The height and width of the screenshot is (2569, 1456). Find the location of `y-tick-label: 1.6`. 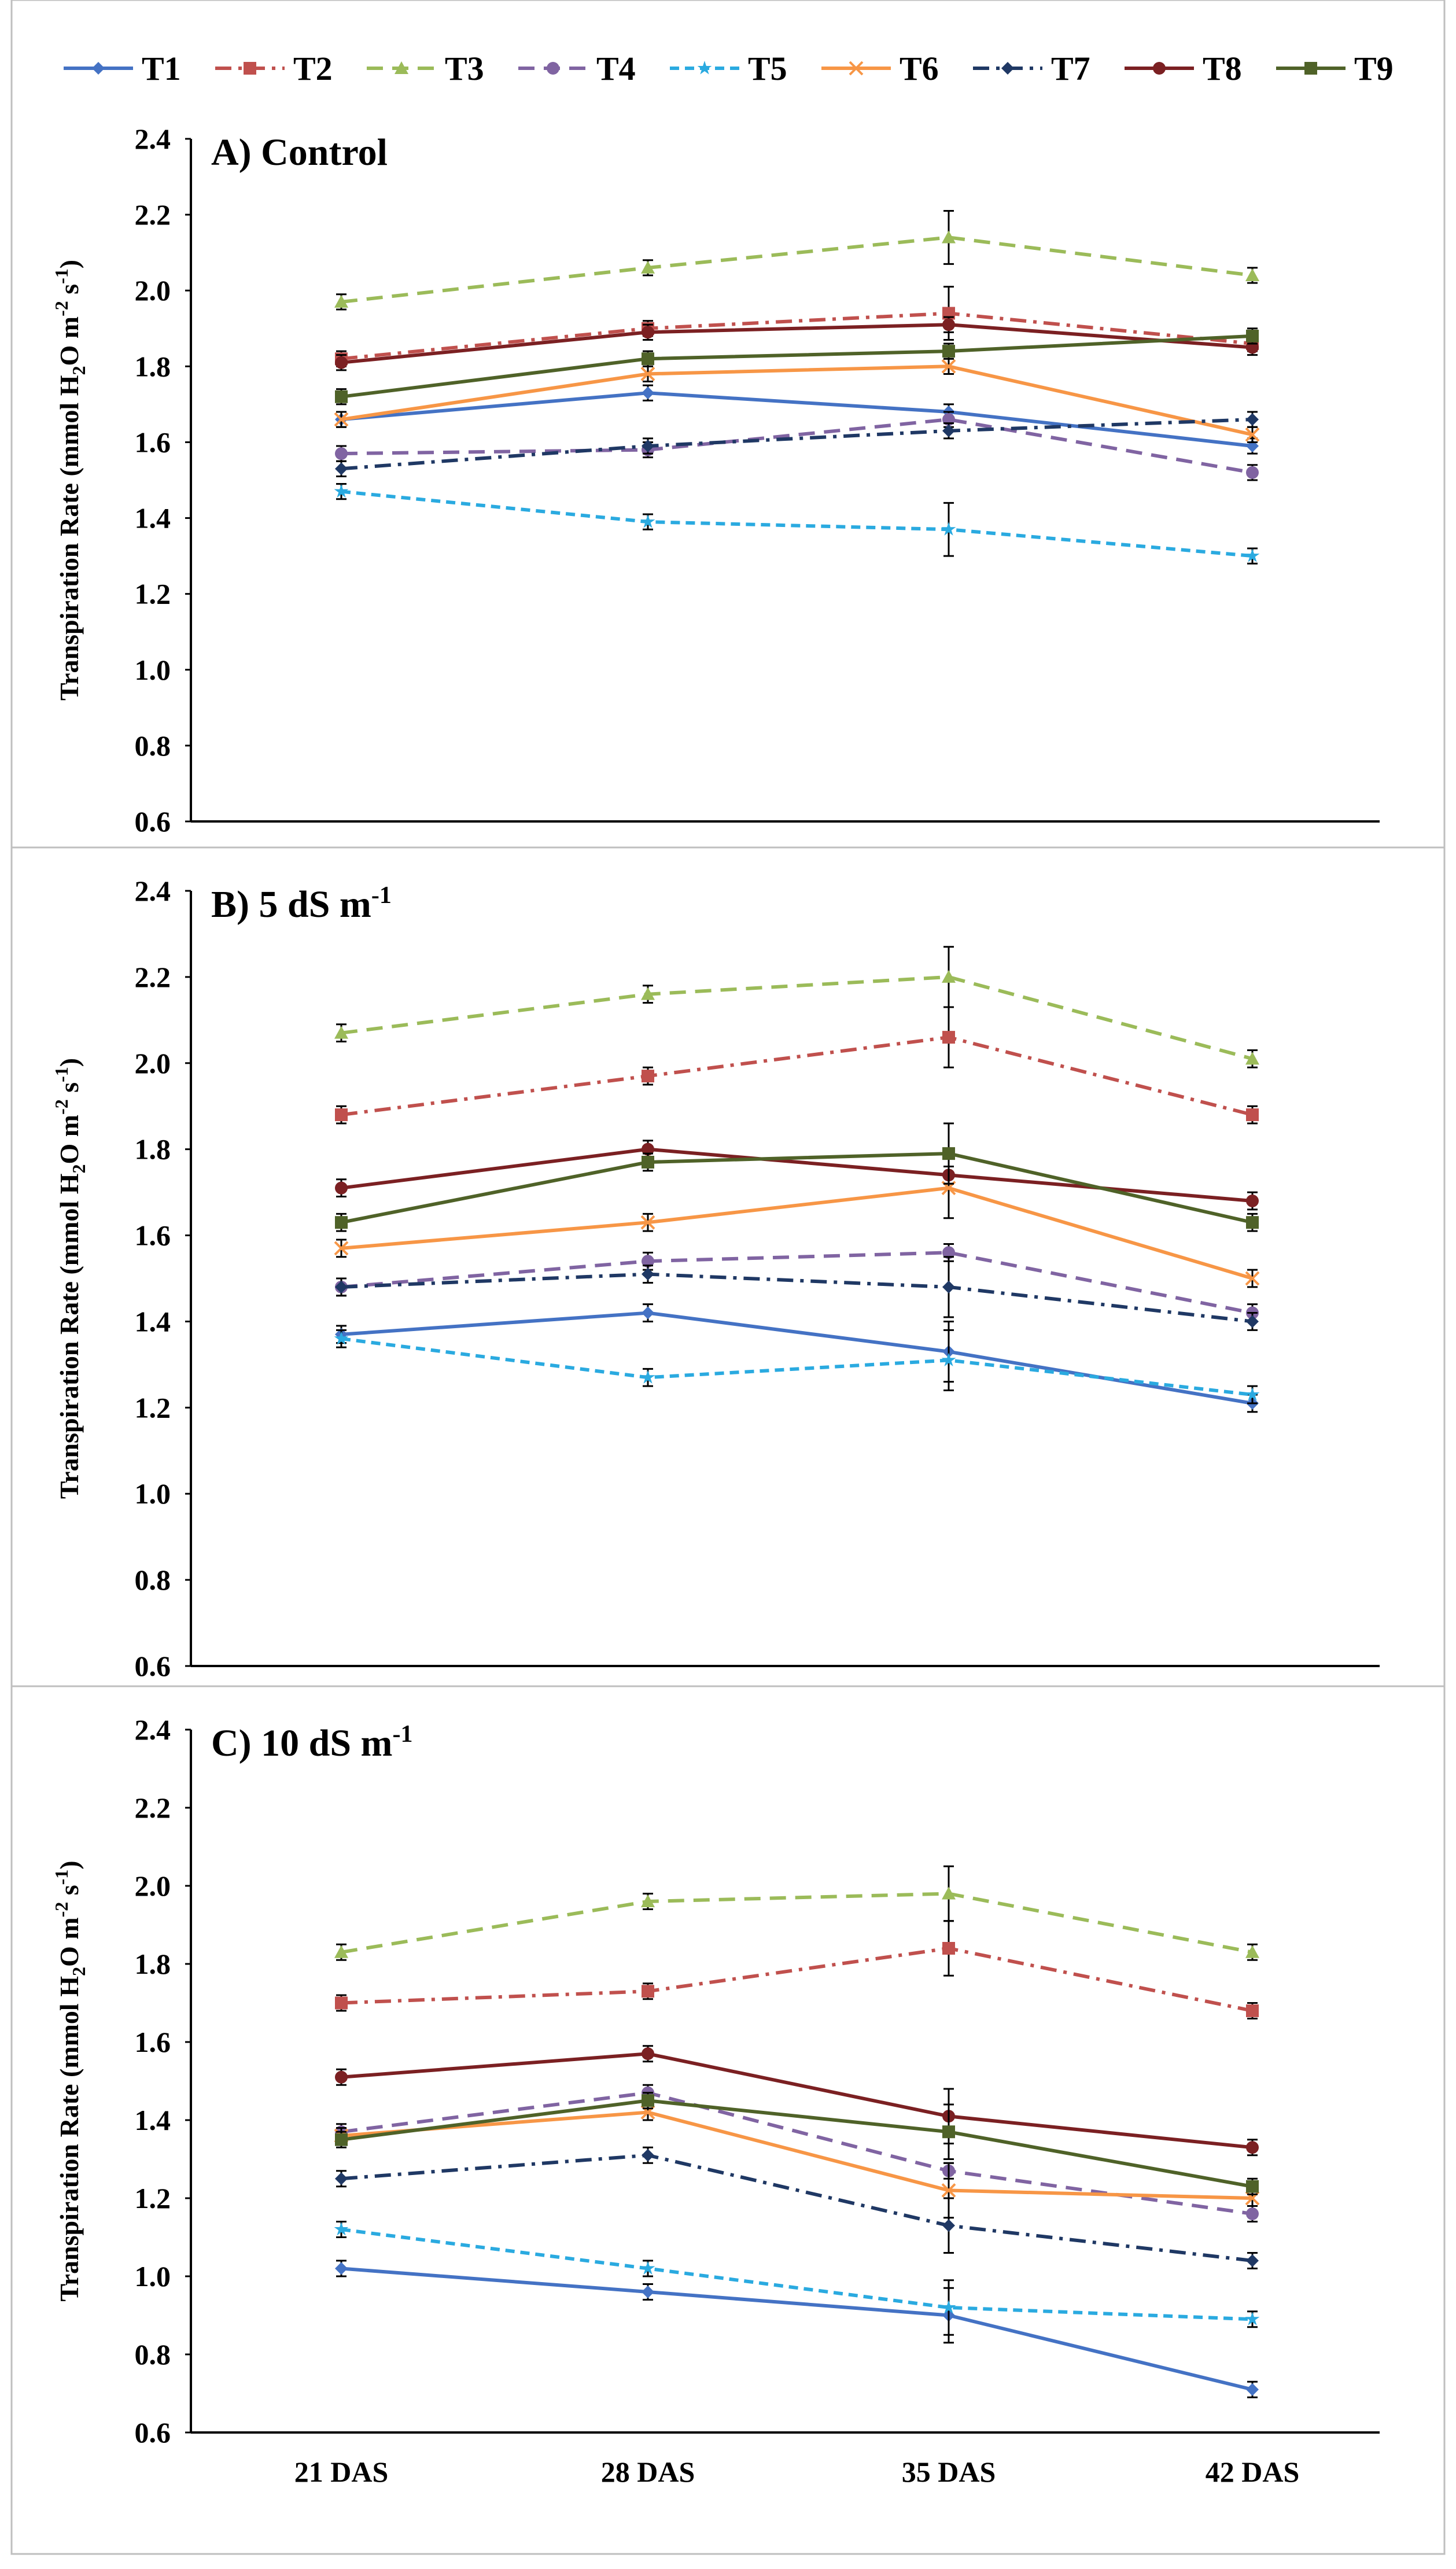

y-tick-label: 1.6 is located at coordinates (153, 1235).